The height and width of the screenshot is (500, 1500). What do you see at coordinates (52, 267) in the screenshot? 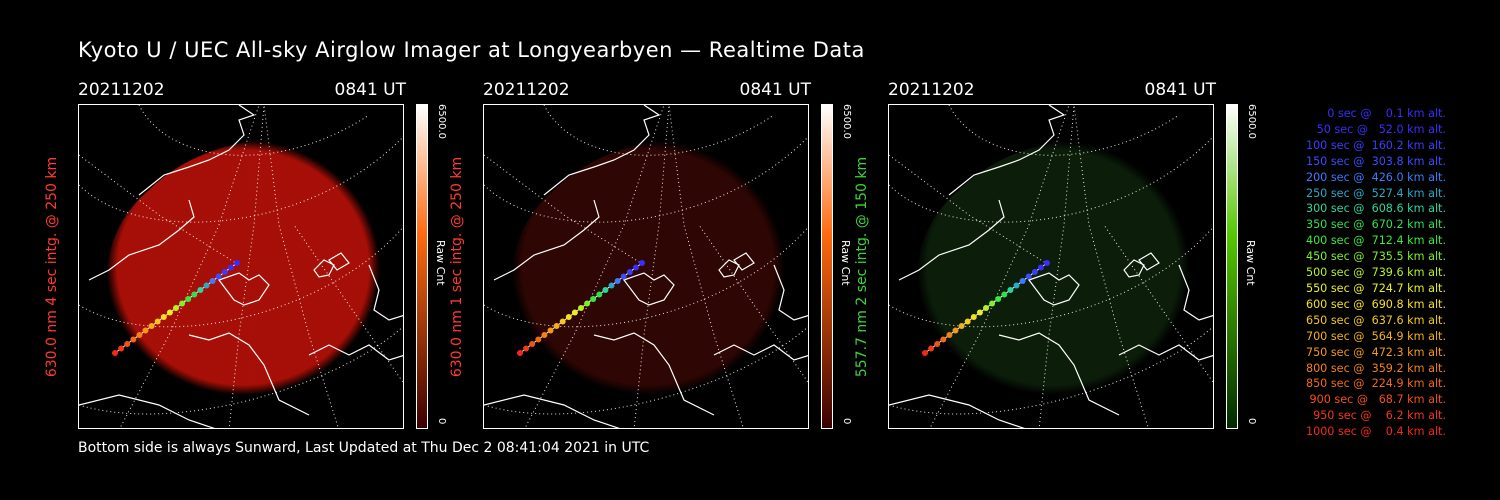
I see `panel-wavelength-label: 630.0 nm 4 sec intg. @ 250 km` at bounding box center [52, 267].